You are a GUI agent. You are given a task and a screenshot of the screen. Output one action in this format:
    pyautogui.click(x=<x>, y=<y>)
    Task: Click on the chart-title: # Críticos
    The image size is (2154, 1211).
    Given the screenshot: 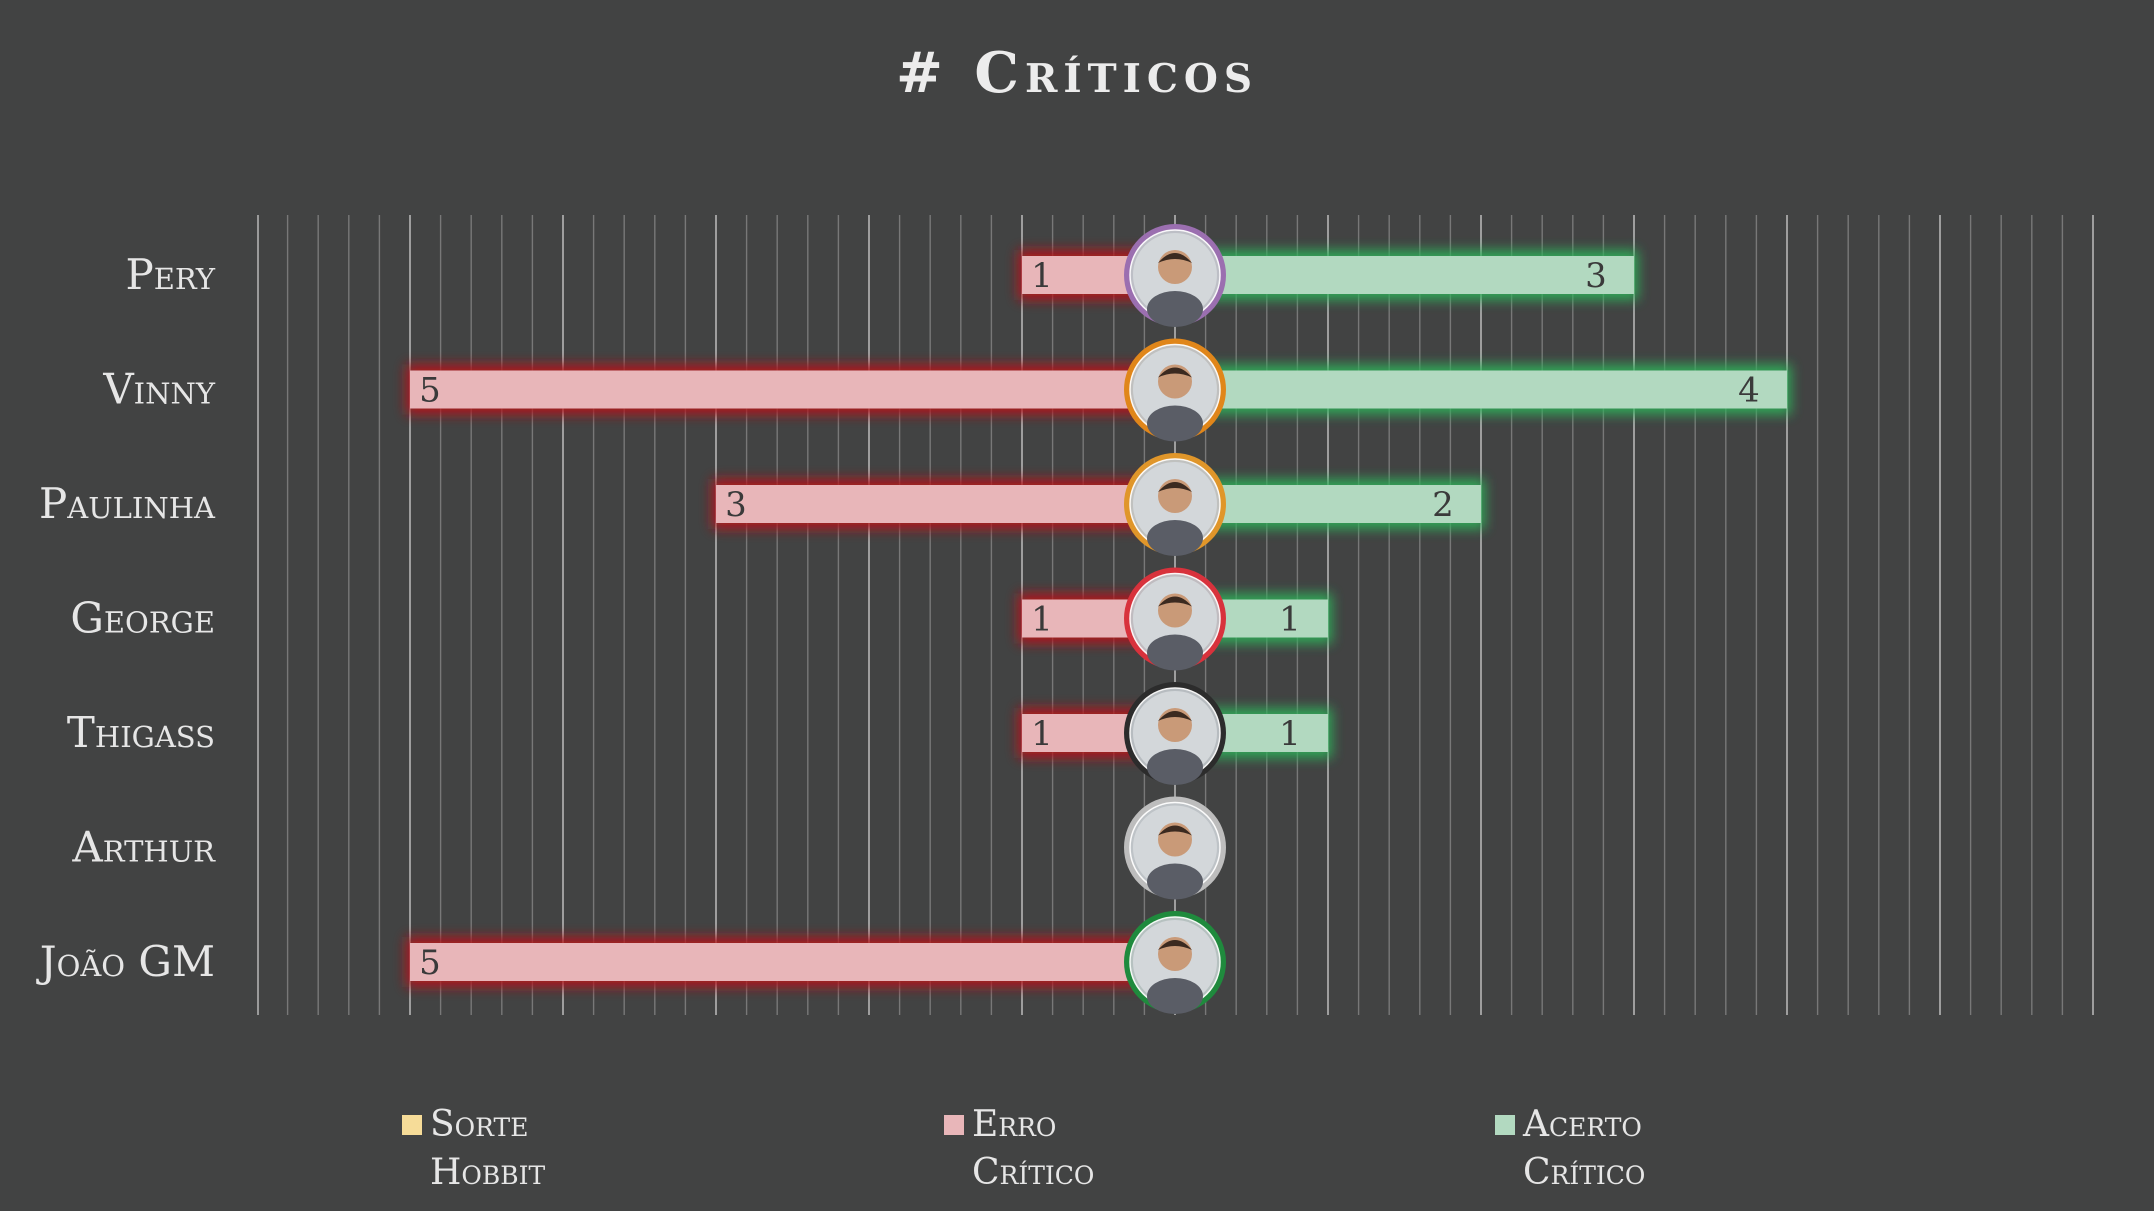 What is the action you would take?
    pyautogui.click(x=1077, y=73)
    